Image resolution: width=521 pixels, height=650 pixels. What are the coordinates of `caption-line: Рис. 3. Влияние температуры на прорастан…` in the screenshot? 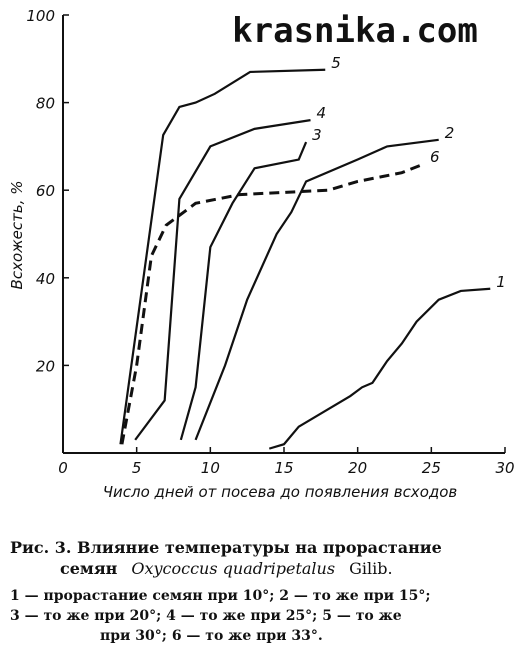 It's located at (226, 547).